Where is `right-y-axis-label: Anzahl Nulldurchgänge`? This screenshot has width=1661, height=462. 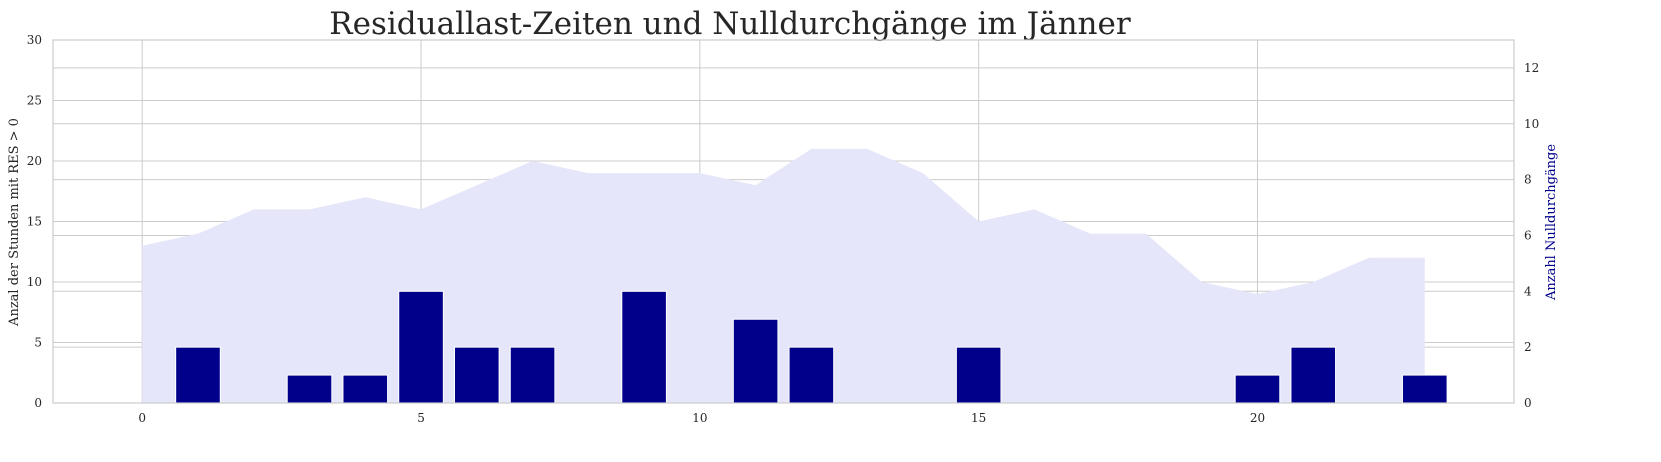
right-y-axis-label: Anzahl Nulldurchgänge is located at coordinates (1551, 222).